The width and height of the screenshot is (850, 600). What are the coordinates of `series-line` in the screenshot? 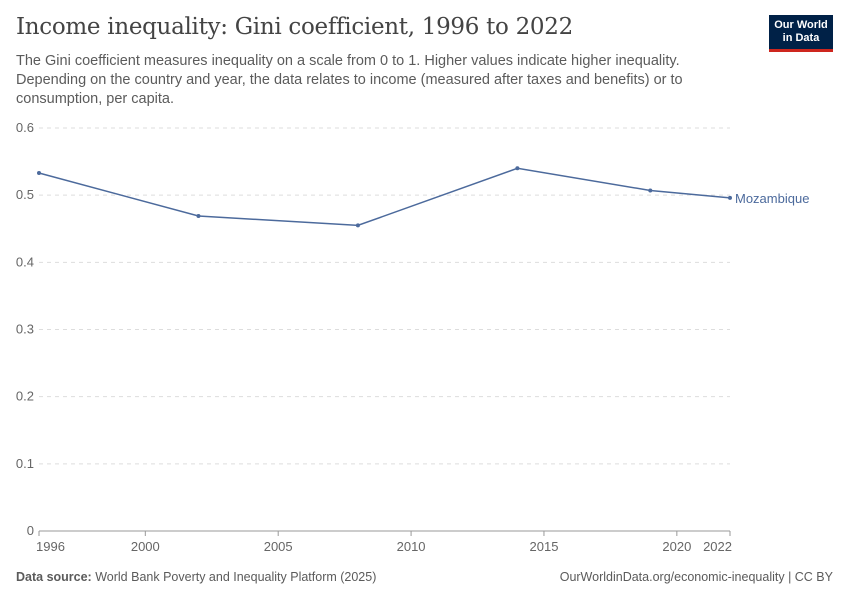 It's located at (384, 197).